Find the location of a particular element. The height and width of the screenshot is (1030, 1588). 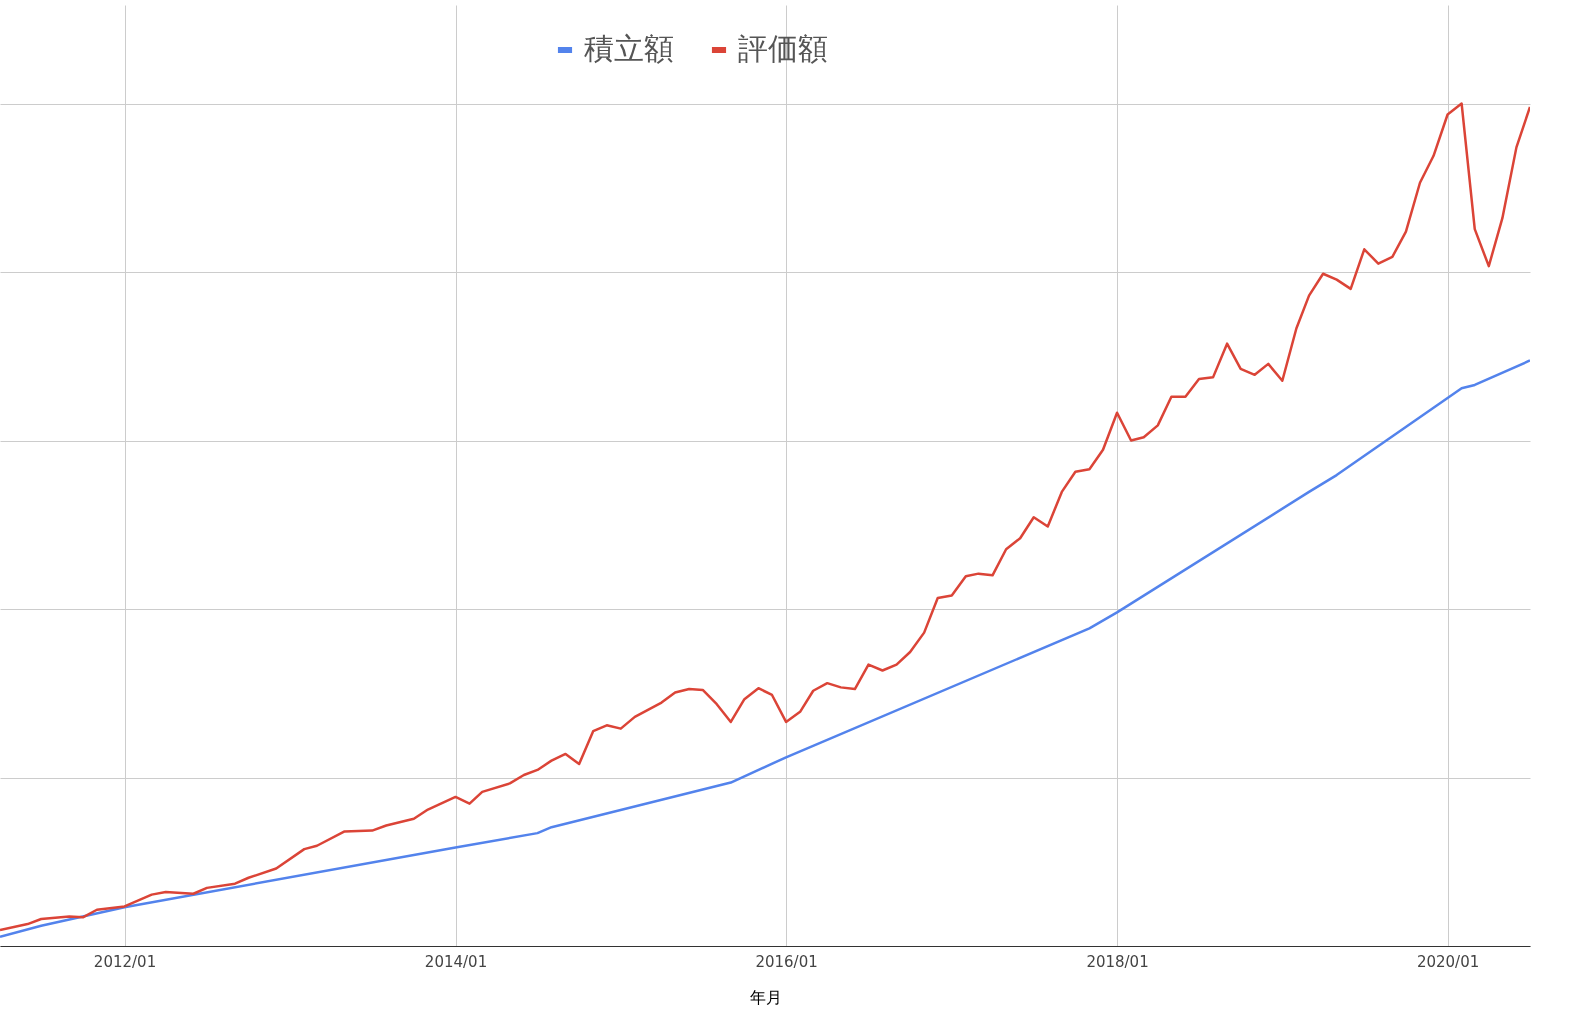

x-tick-label: 2020/01 is located at coordinates (1448, 961).